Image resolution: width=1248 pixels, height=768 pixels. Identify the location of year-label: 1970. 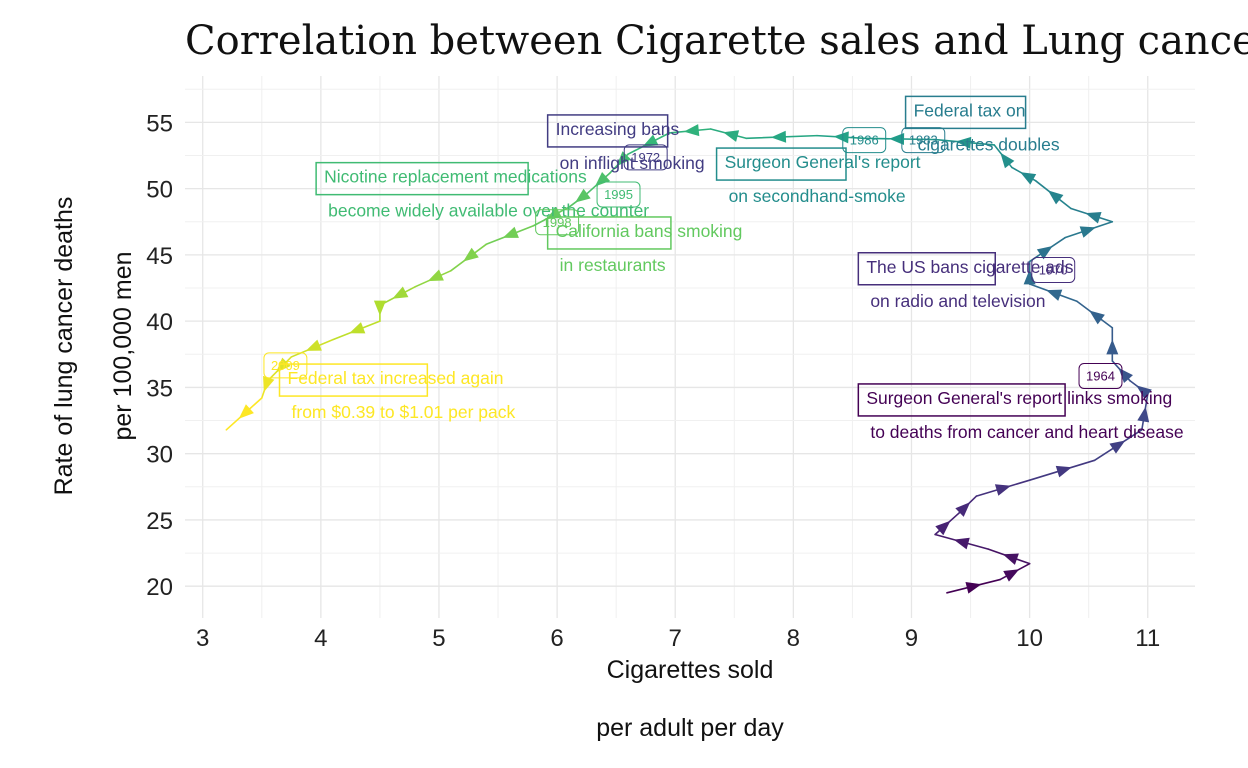
(1053, 269).